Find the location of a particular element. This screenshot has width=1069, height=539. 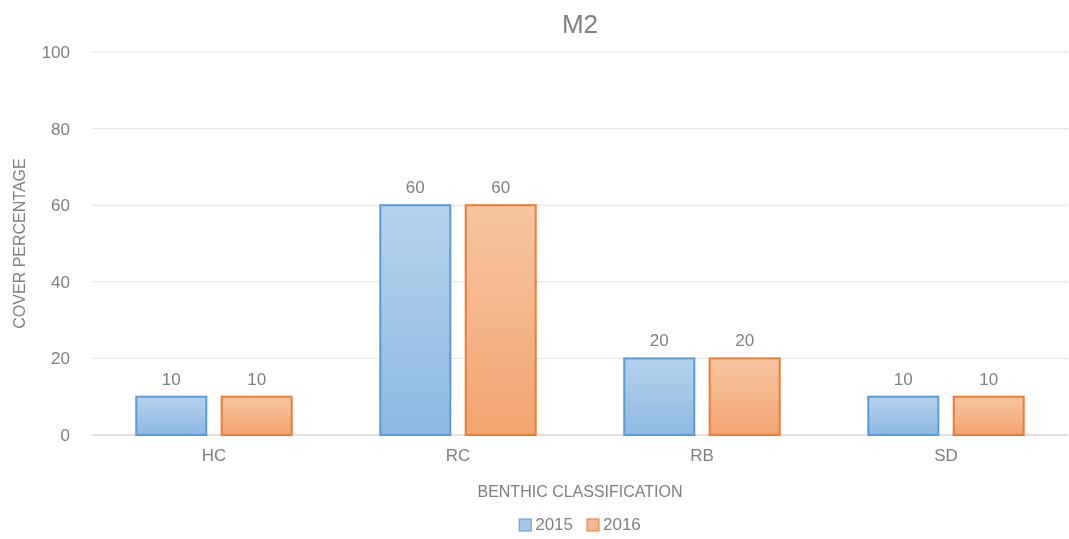

chart-title: M2 is located at coordinates (580, 24).